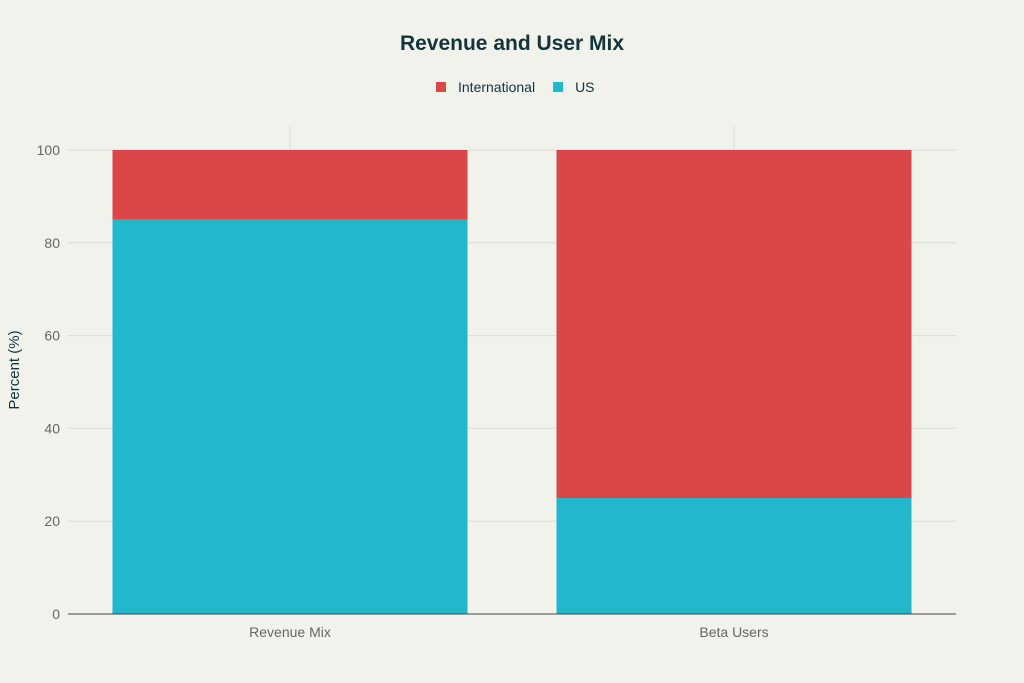  Describe the element at coordinates (52, 336) in the screenshot. I see `y-tick-label: 60` at that location.